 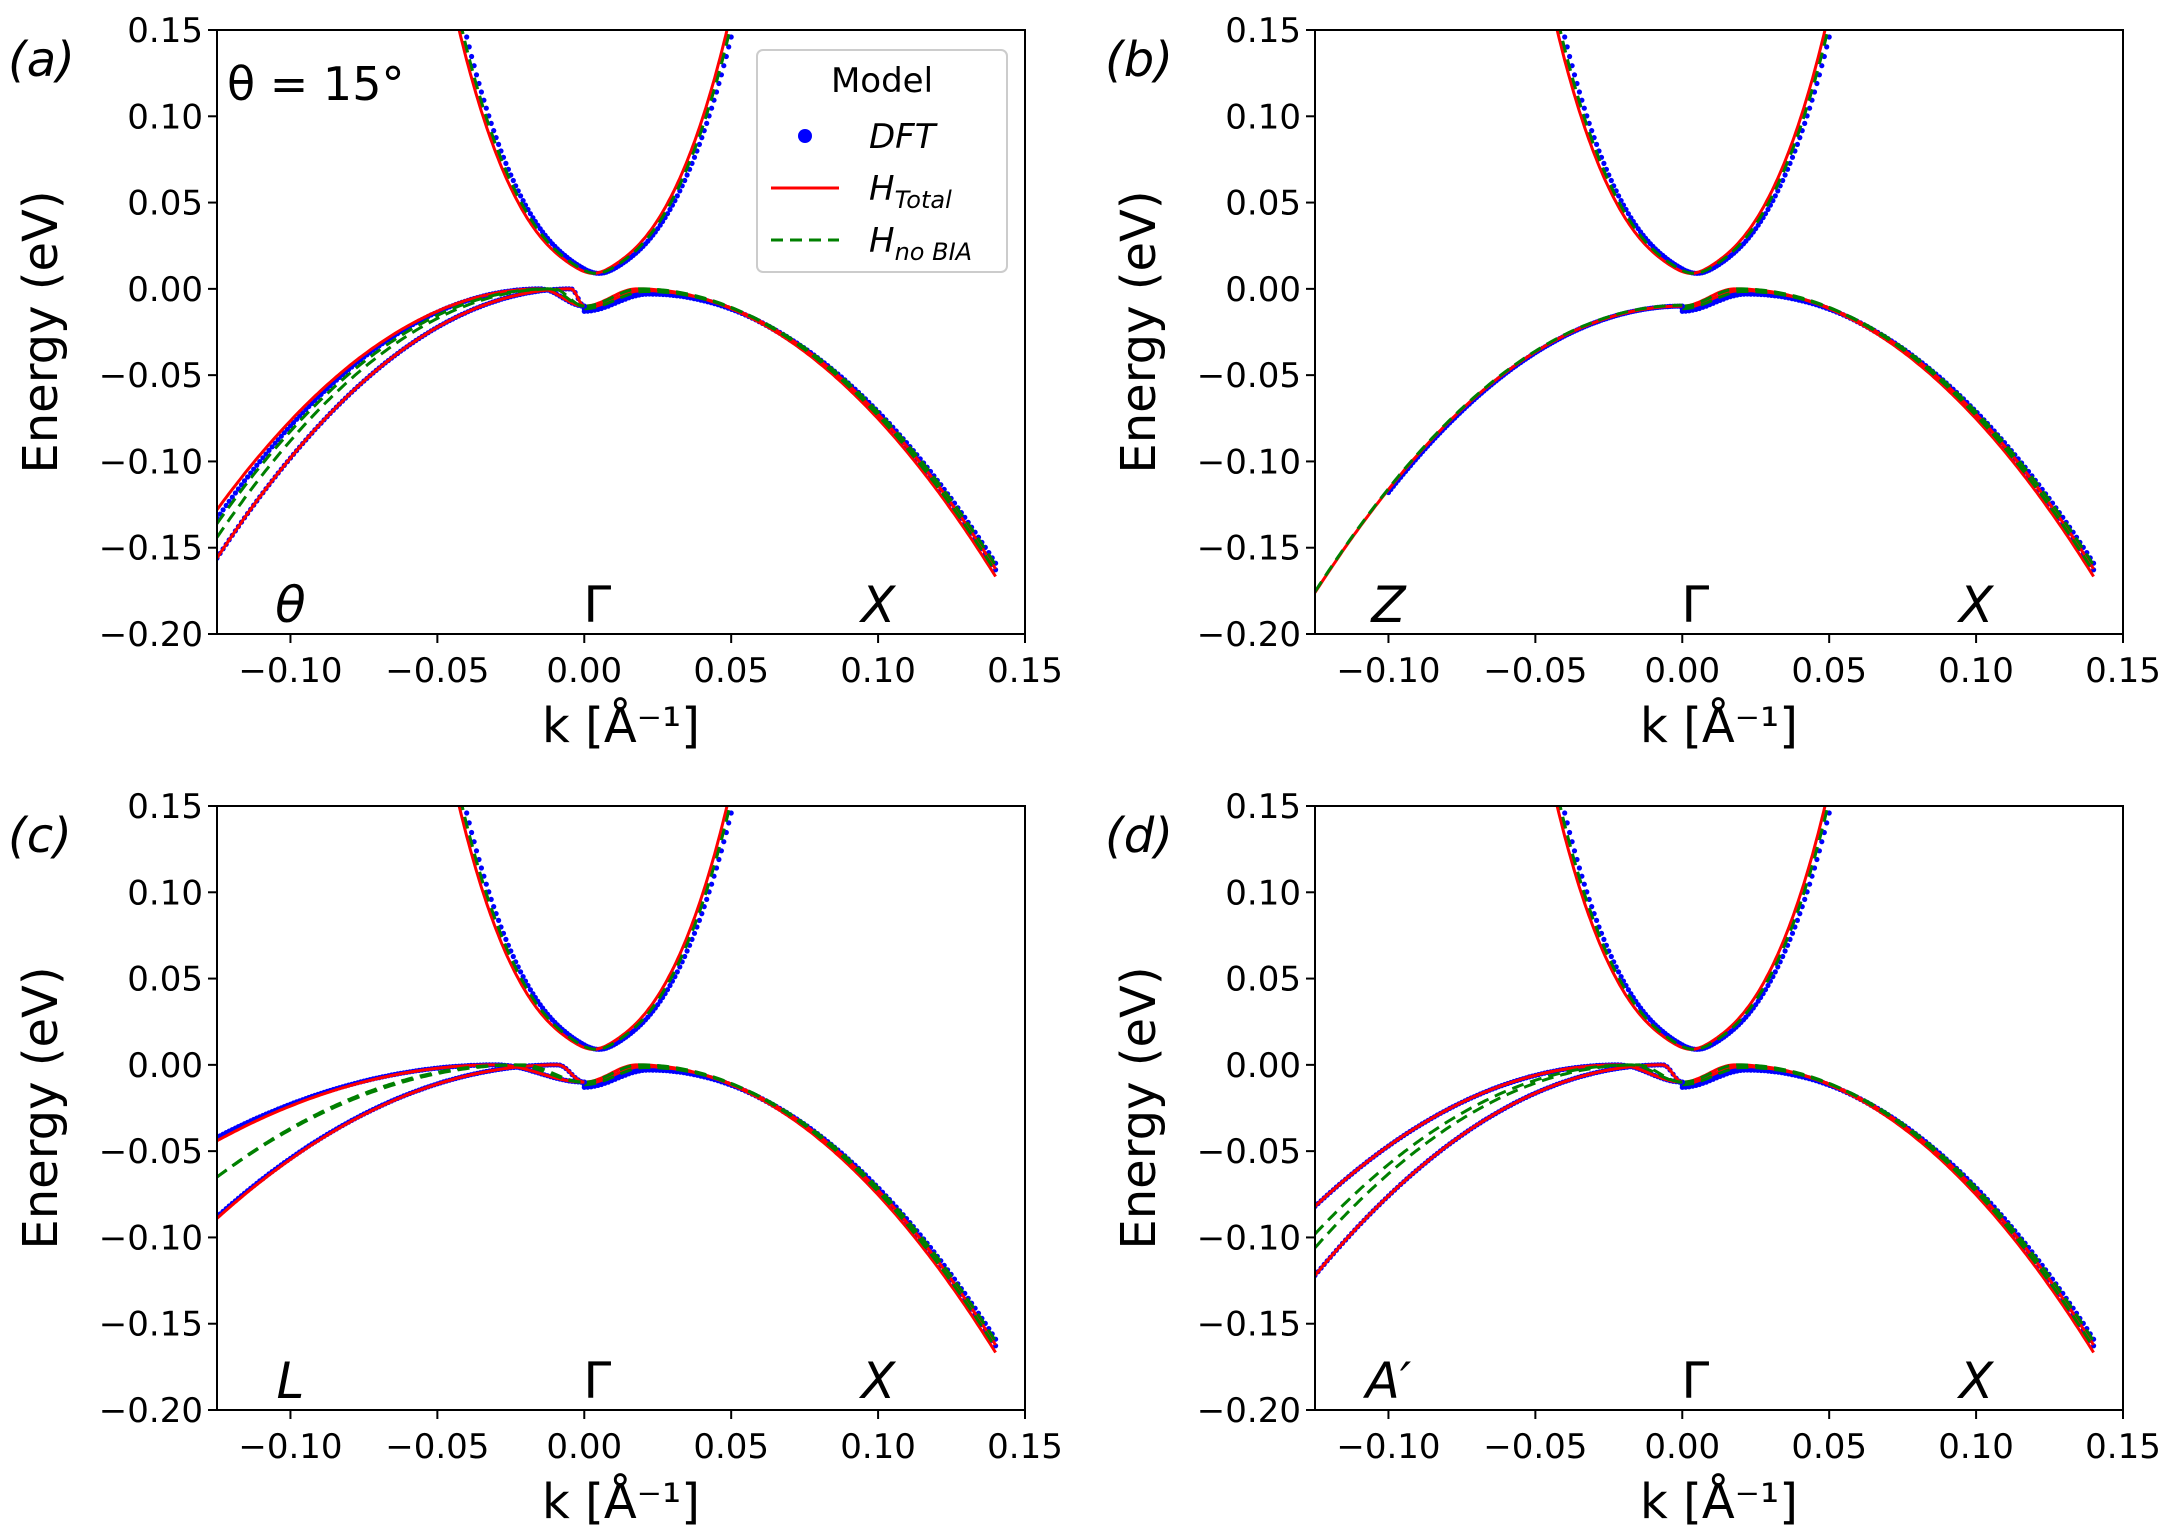 What do you see at coordinates (1139, 836) in the screenshot?
I see `panel-label: (d)` at bounding box center [1139, 836].